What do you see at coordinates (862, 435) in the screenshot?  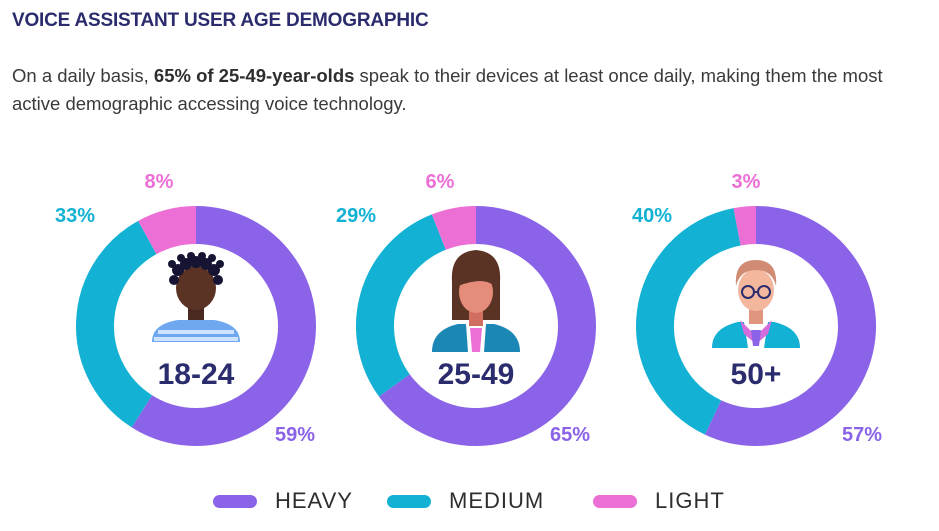 I see `data-label-heavy: 57%` at bounding box center [862, 435].